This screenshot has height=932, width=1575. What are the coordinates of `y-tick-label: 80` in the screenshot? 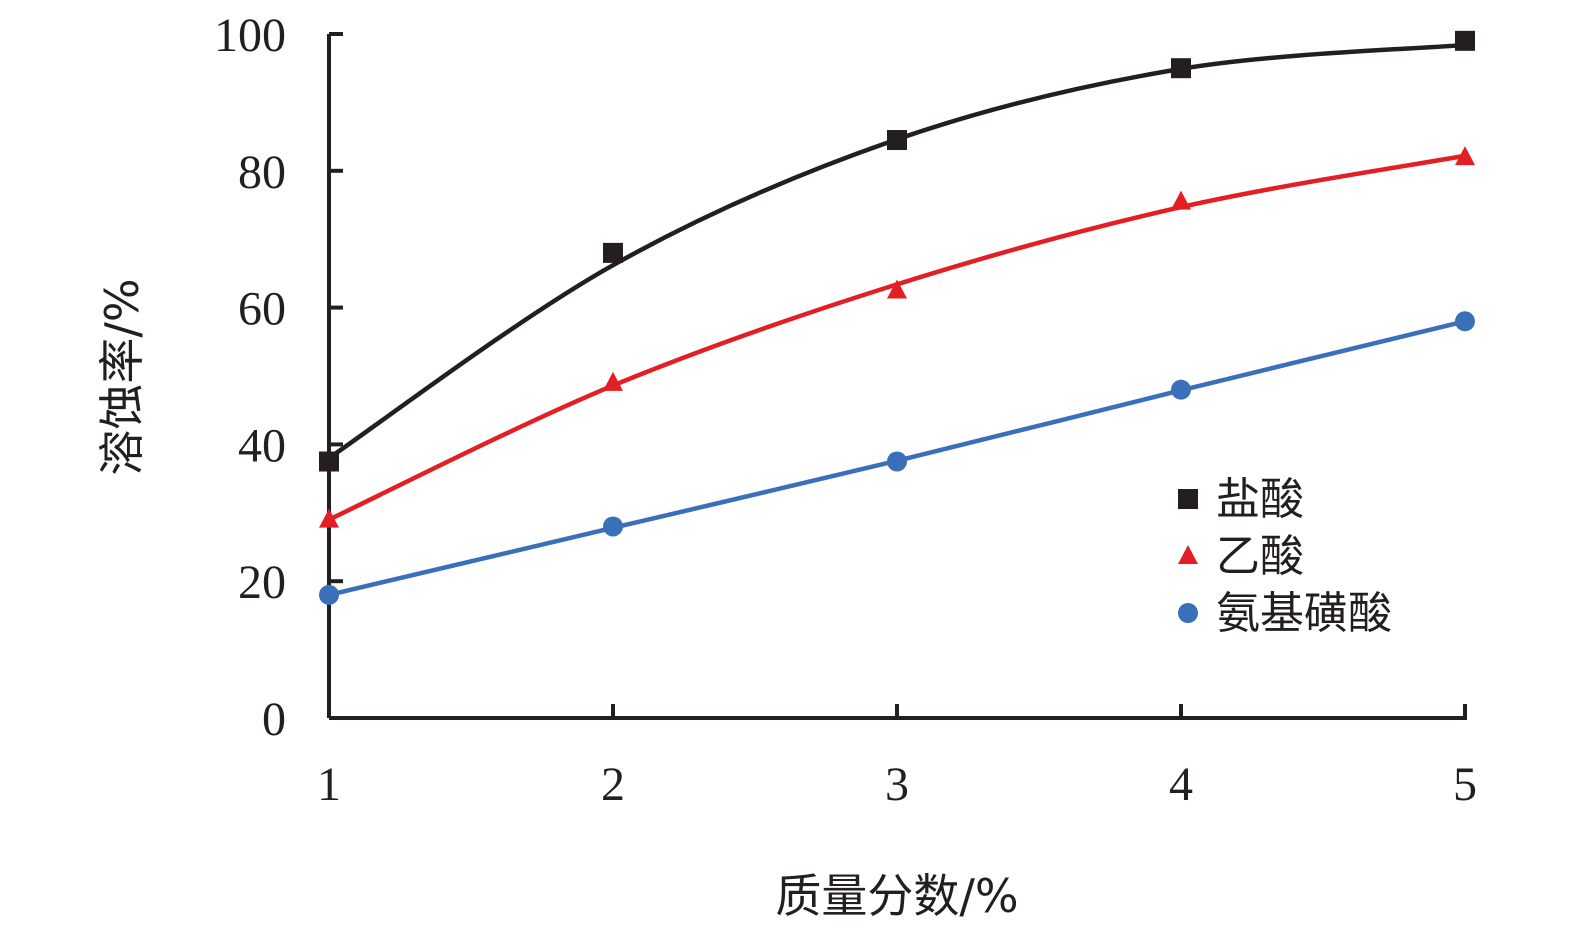 It's located at (262, 172).